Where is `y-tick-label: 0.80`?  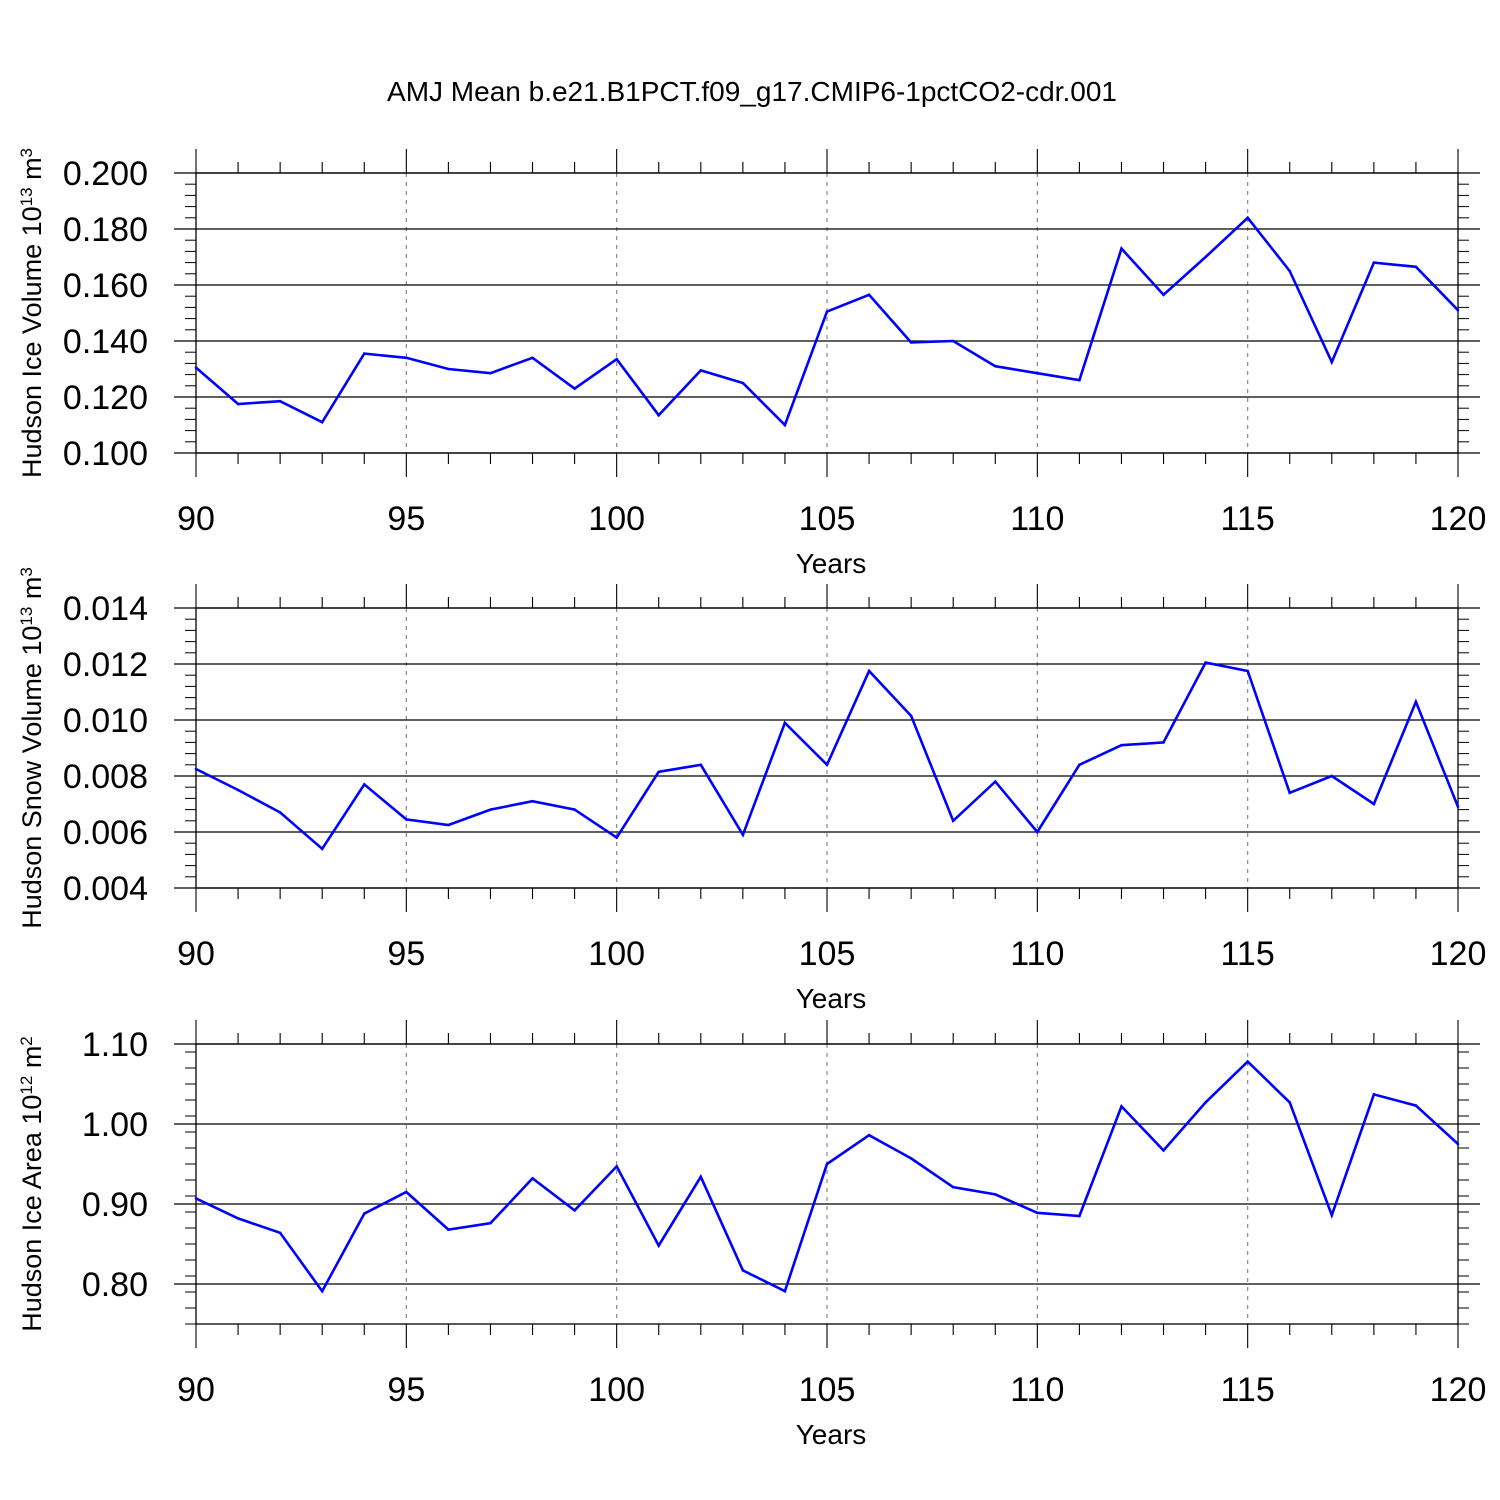
y-tick-label: 0.80 is located at coordinates (115, 1285).